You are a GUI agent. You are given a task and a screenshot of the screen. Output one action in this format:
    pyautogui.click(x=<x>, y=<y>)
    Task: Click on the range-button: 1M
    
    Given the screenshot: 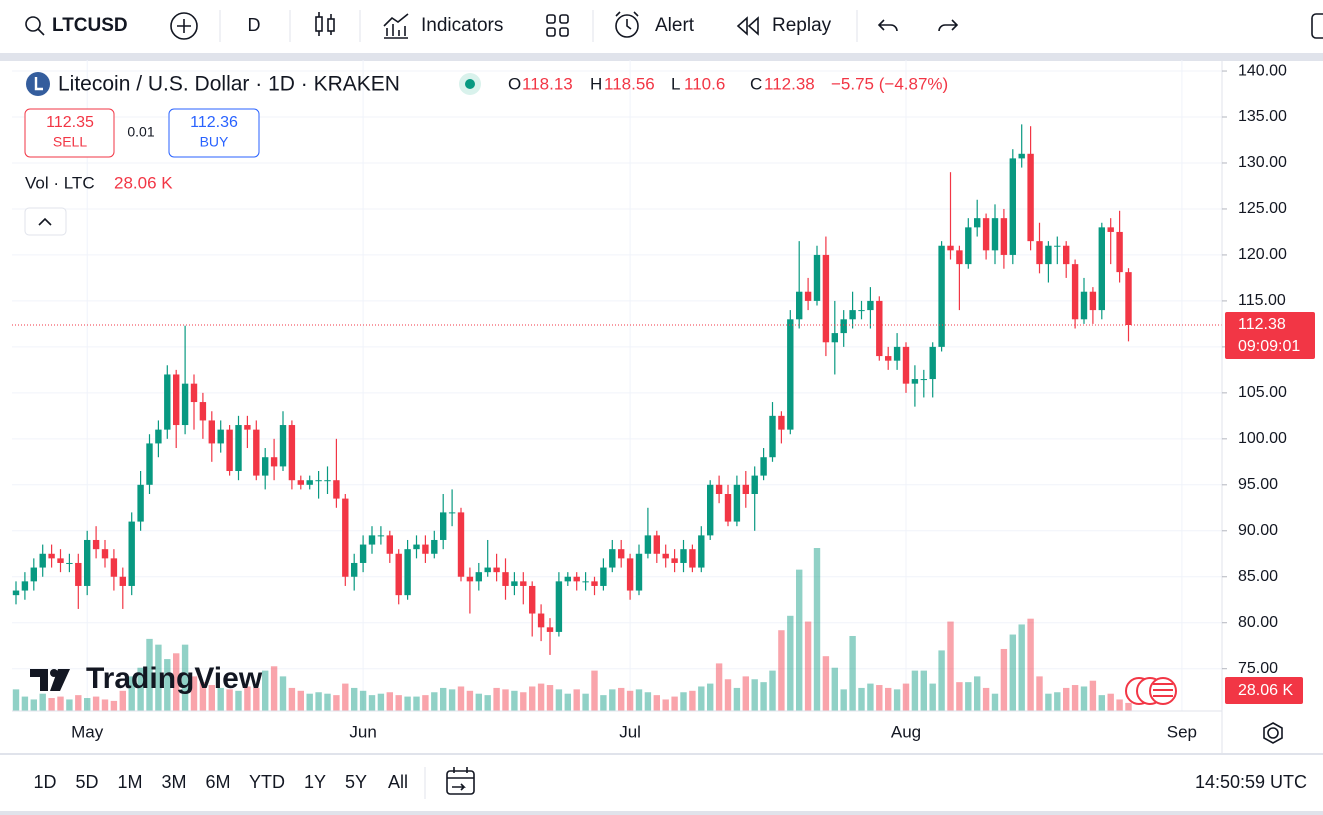 What is the action you would take?
    pyautogui.click(x=129, y=782)
    